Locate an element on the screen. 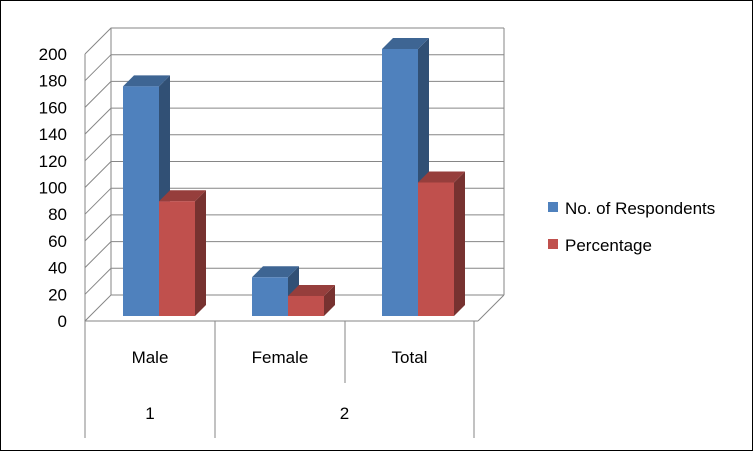 Image resolution: width=753 pixels, height=455 pixels. floor-right-edge is located at coordinates (491, 308).